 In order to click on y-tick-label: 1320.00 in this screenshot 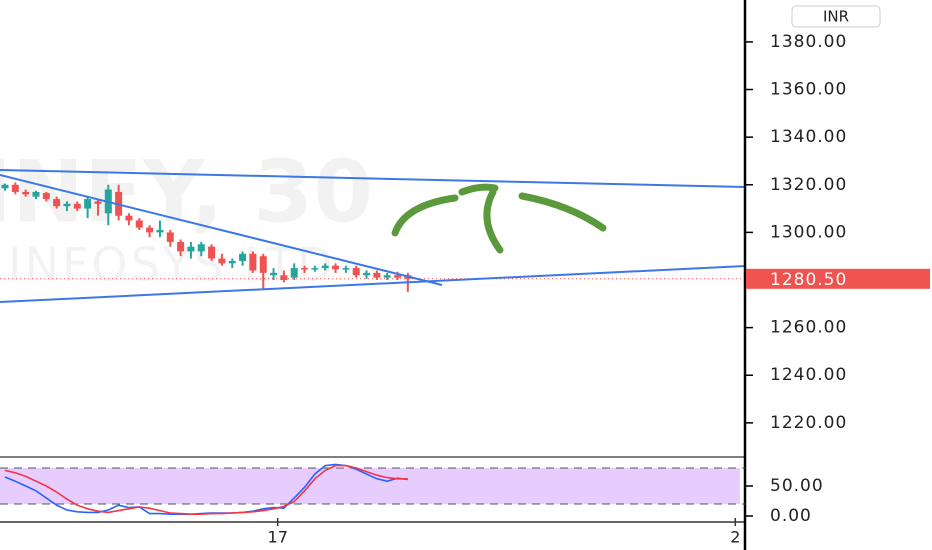, I will do `click(808, 185)`.